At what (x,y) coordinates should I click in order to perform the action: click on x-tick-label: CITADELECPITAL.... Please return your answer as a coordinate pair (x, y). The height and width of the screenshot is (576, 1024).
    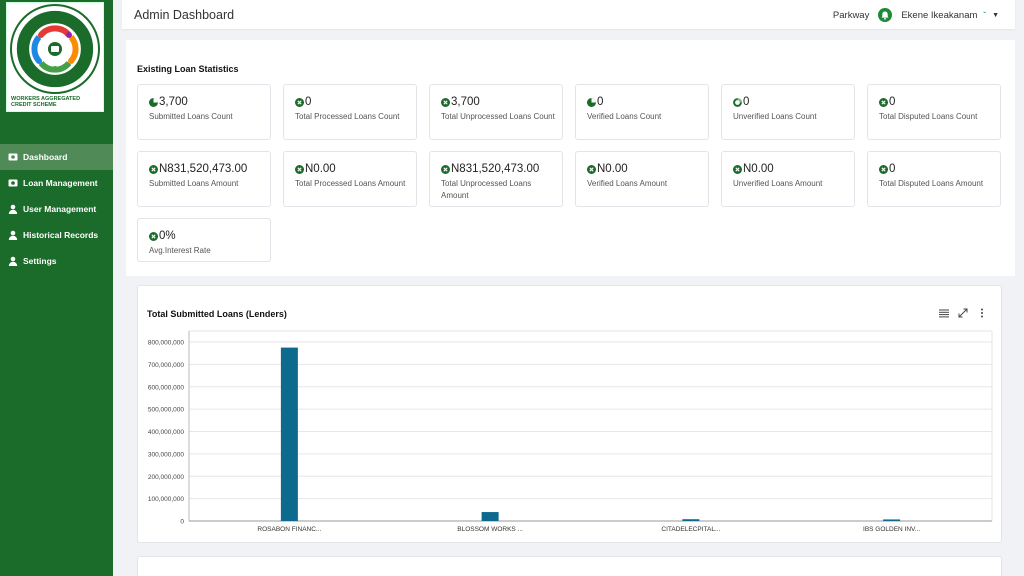
    Looking at the image, I should click on (690, 529).